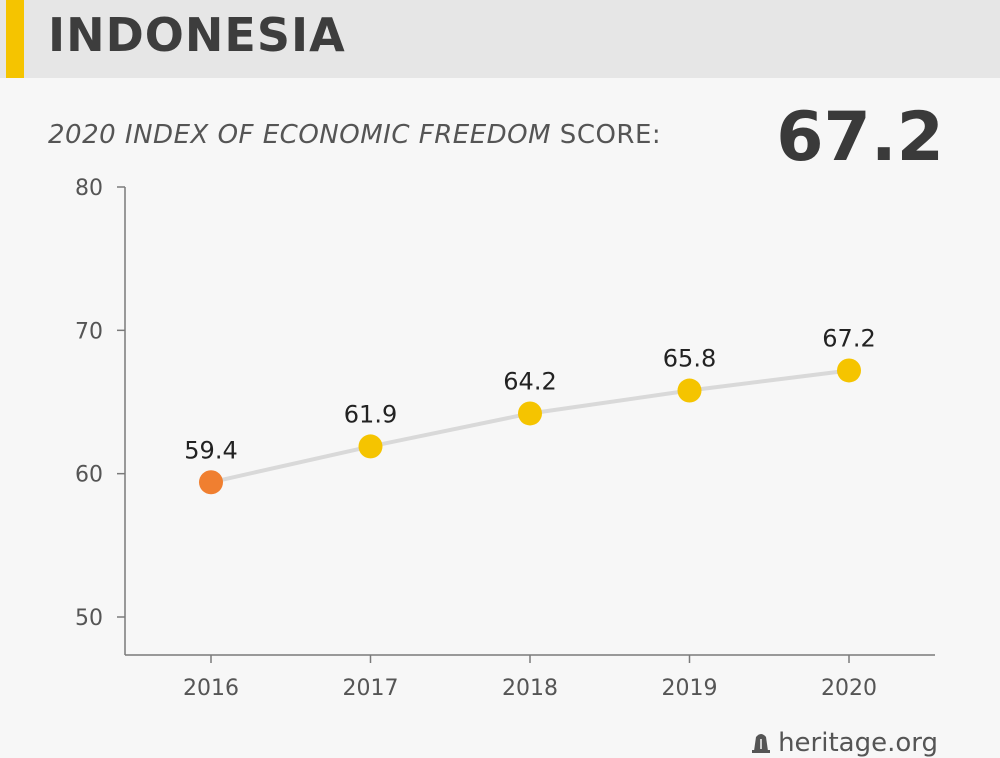 Image resolution: width=1000 pixels, height=758 pixels. I want to click on x-tick-label: 2017, so click(371, 688).